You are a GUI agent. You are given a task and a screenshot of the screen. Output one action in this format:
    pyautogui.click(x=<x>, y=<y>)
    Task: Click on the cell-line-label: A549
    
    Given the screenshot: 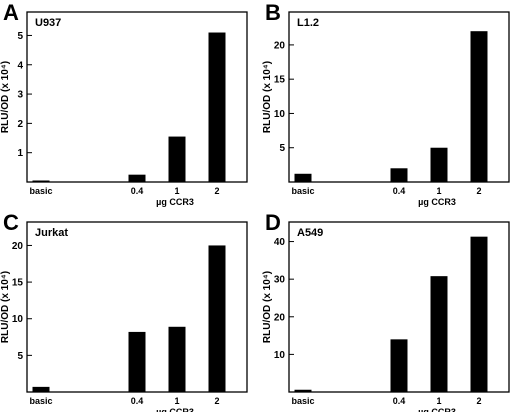 What is the action you would take?
    pyautogui.click(x=310, y=233)
    